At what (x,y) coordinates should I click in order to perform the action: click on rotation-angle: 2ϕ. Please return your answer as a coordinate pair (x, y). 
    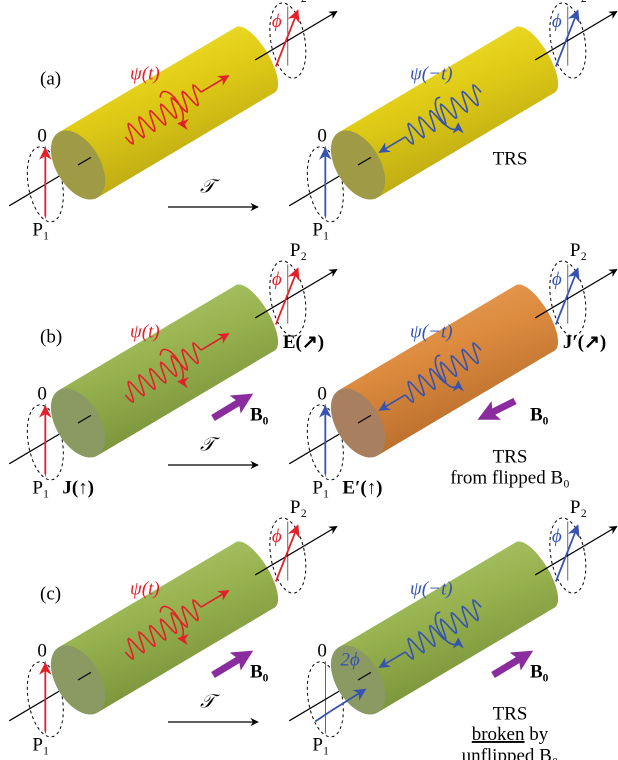
    Looking at the image, I should click on (350, 660).